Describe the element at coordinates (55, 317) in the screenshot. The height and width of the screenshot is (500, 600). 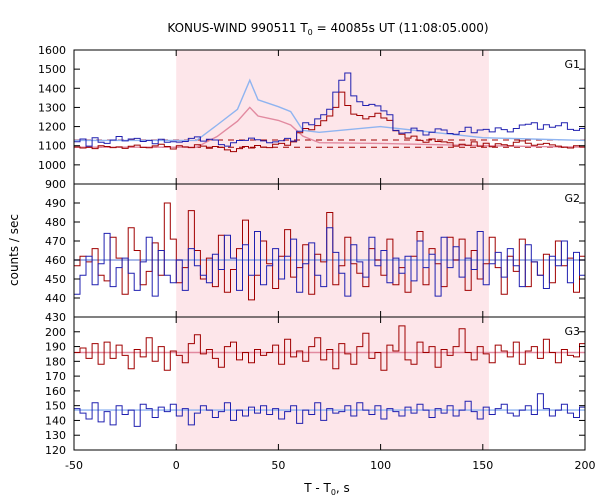
I see `y-tick-label: 430` at that location.